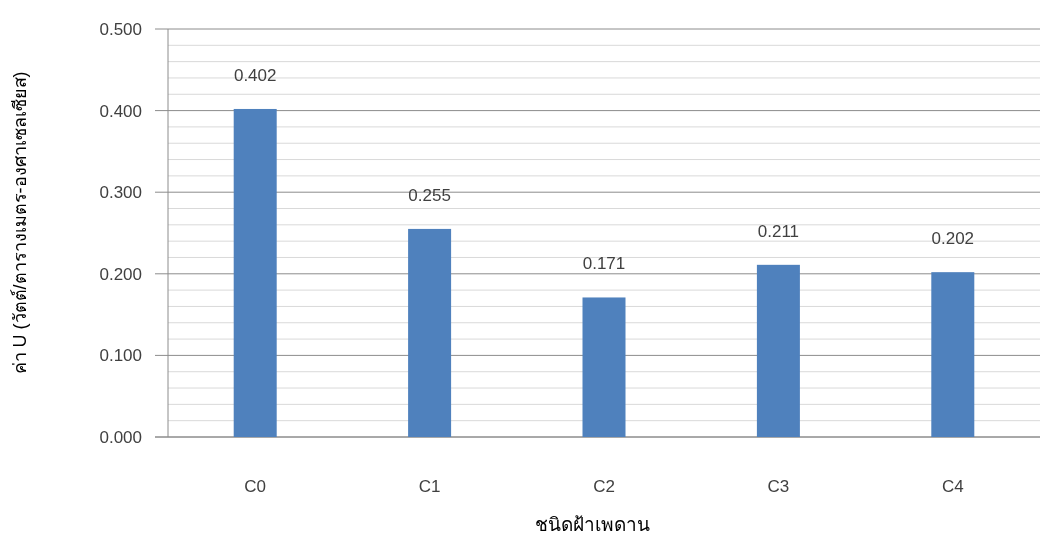  What do you see at coordinates (778, 486) in the screenshot?
I see `x-tick-label: C3` at bounding box center [778, 486].